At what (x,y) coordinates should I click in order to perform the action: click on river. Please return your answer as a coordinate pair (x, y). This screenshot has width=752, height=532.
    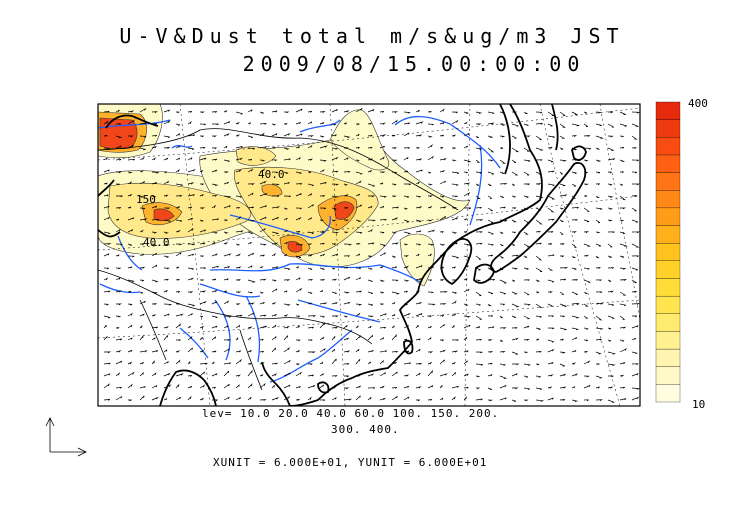
    Looking at the image, I should click on (194, 343).